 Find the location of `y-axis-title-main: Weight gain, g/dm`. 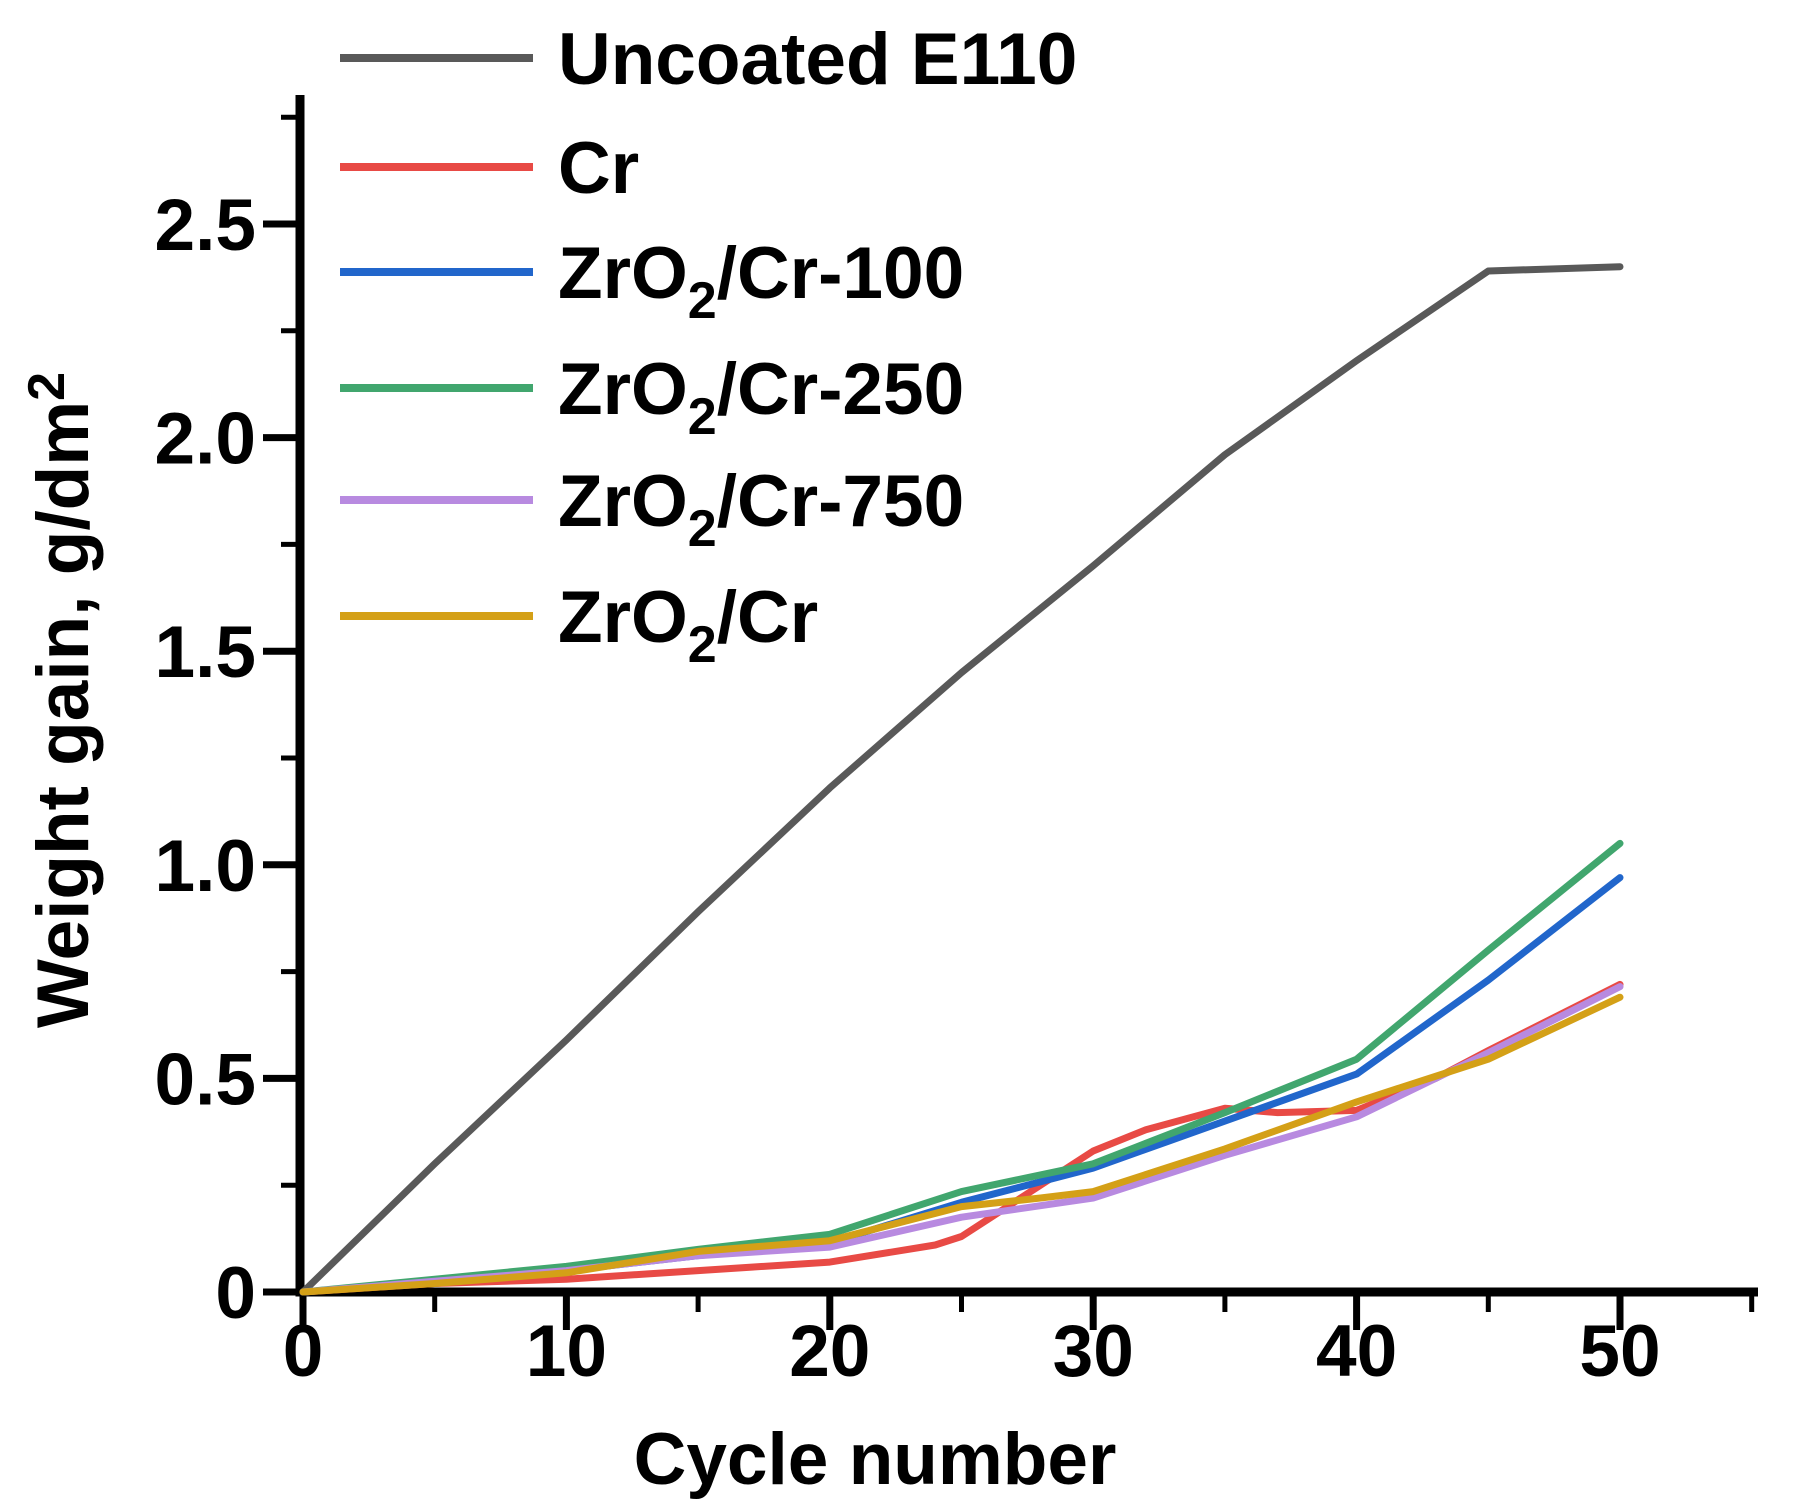

y-axis-title-main: Weight gain, g/dm is located at coordinates (63, 714).